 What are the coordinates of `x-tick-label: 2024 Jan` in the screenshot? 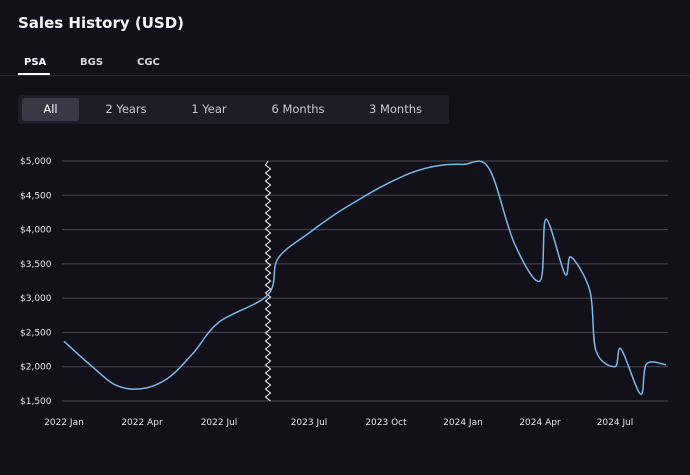 It's located at (463, 423).